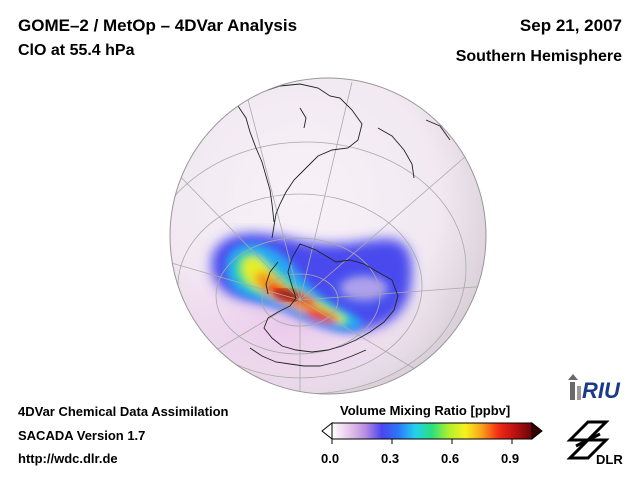 Image resolution: width=640 pixels, height=480 pixels. Describe the element at coordinates (570, 25) in the screenshot. I see `plot-date: Sep 21, 2007` at that location.